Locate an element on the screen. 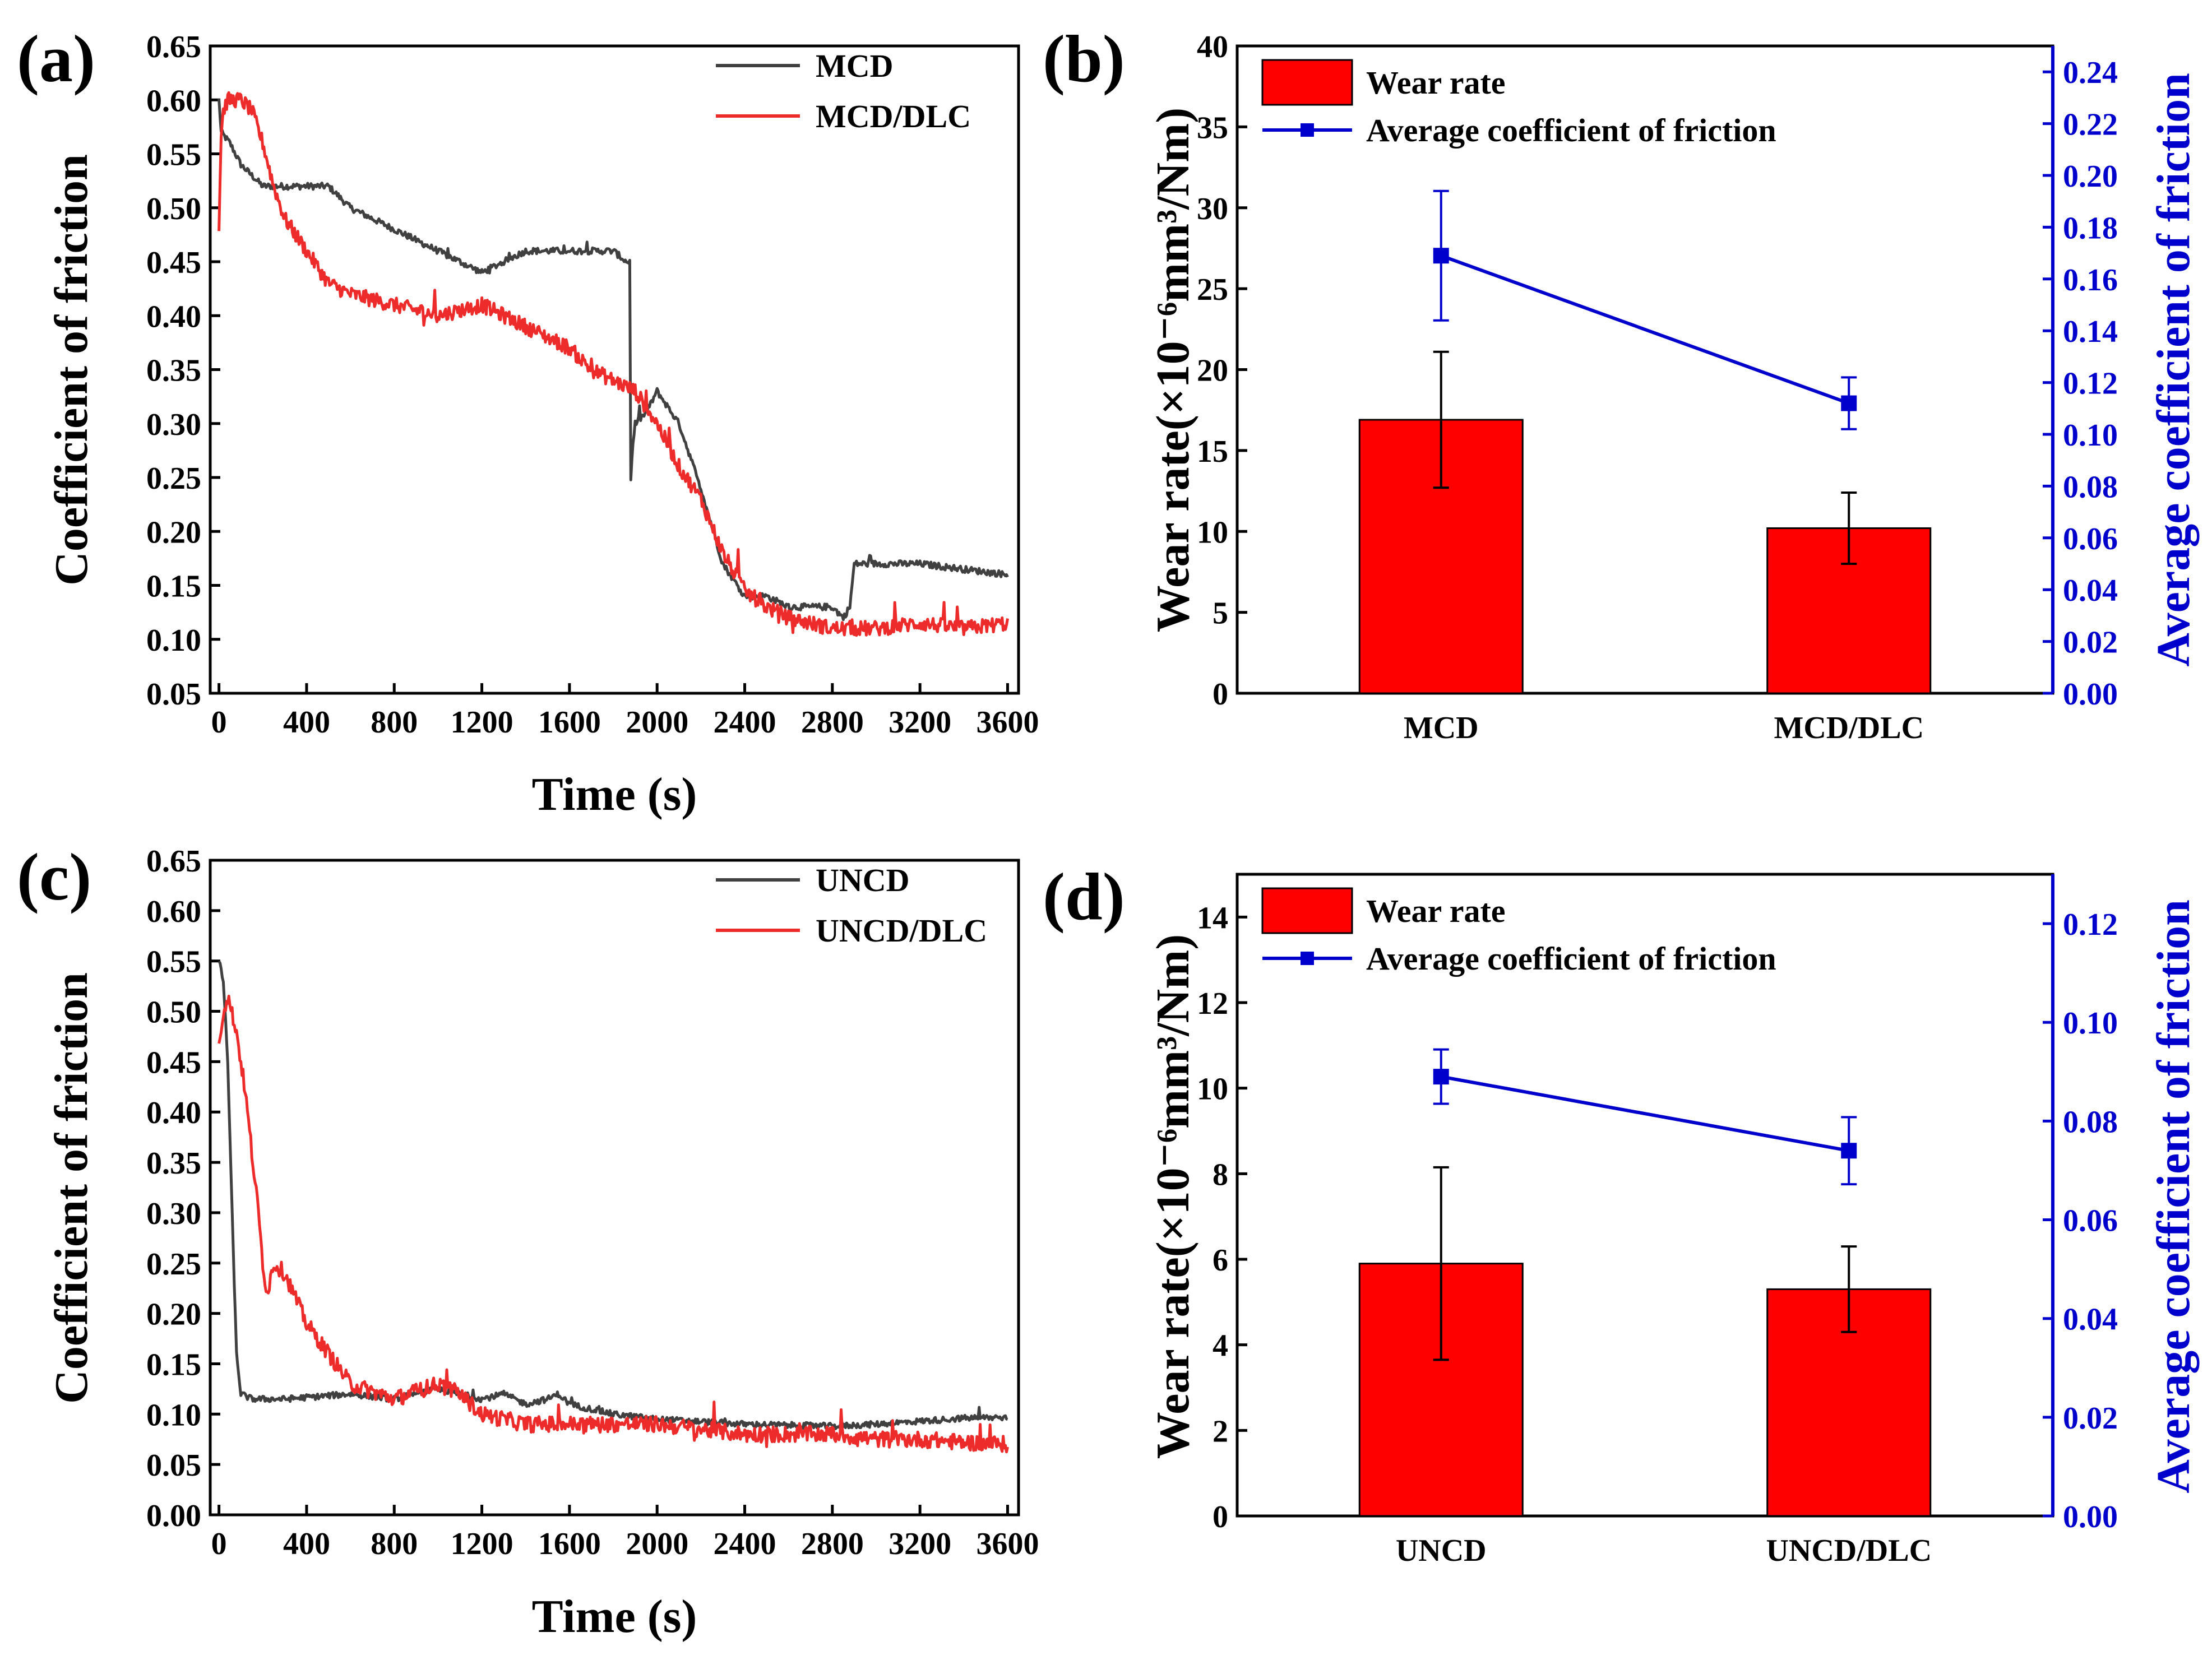 The image size is (2212, 1674). x-category-label: MCD/DLC is located at coordinates (1849, 728).